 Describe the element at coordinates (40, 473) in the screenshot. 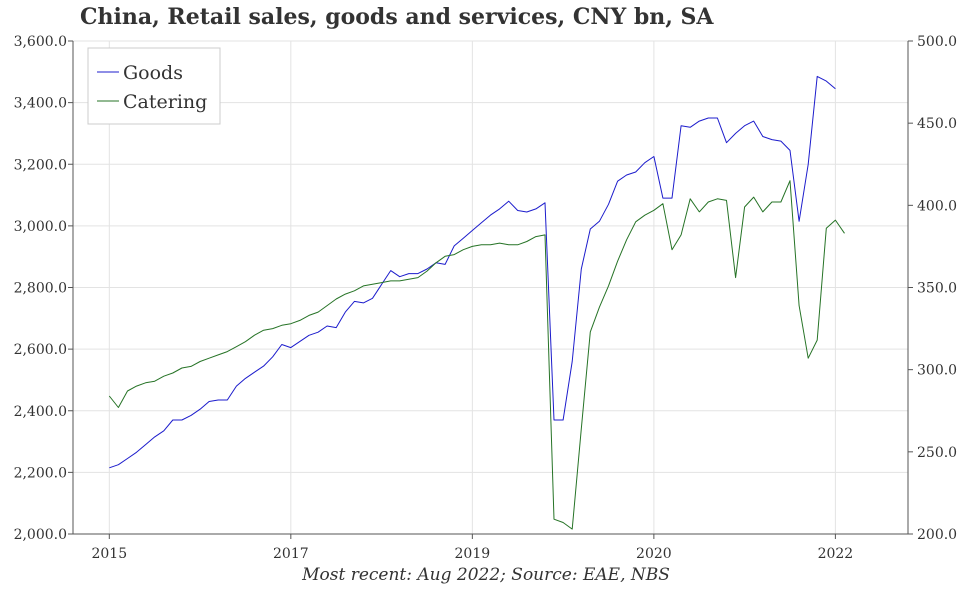

I see `left-tick-label: 2,200.0` at that location.